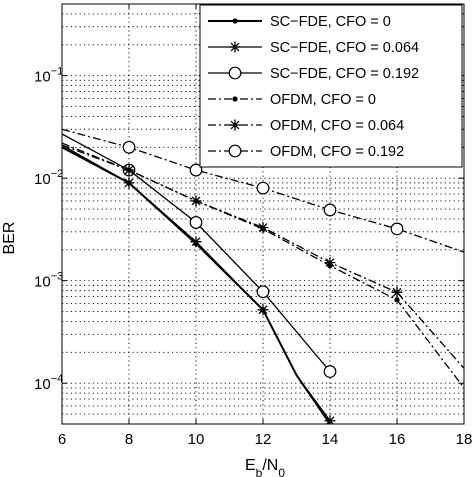 This screenshot has height=477, width=474. I want to click on y-axis-label: BER, so click(9, 238).